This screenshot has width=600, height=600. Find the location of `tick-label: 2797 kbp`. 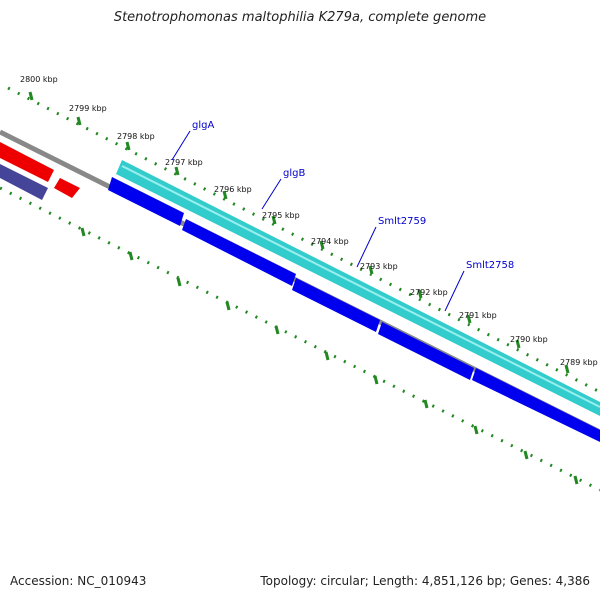

tick-label: 2797 kbp is located at coordinates (184, 162).